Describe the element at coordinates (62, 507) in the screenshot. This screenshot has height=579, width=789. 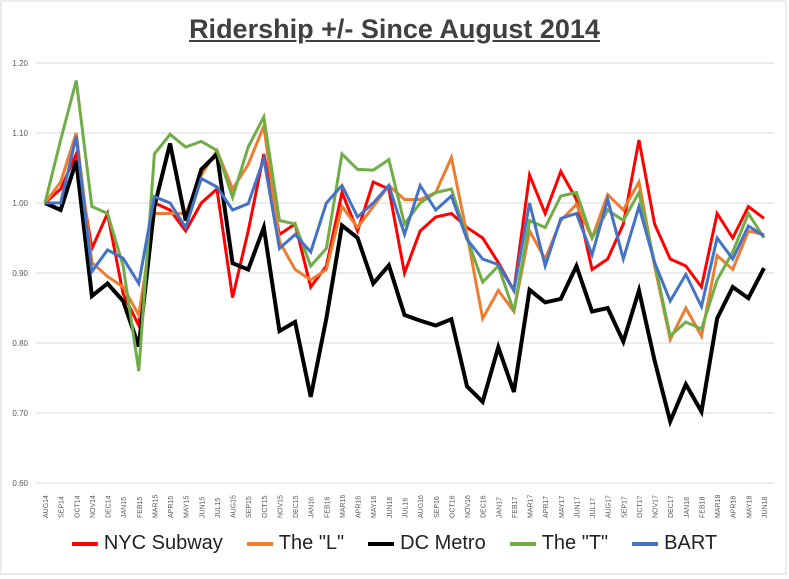
I see `x-tick-label: SEP14` at that location.